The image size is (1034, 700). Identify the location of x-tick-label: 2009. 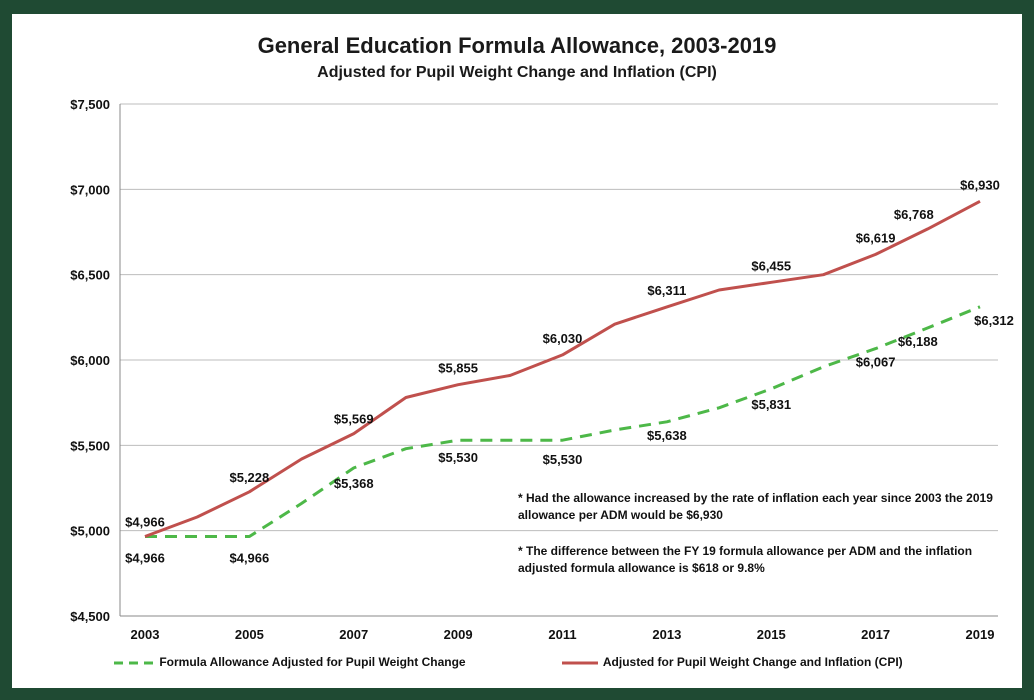
(458, 634).